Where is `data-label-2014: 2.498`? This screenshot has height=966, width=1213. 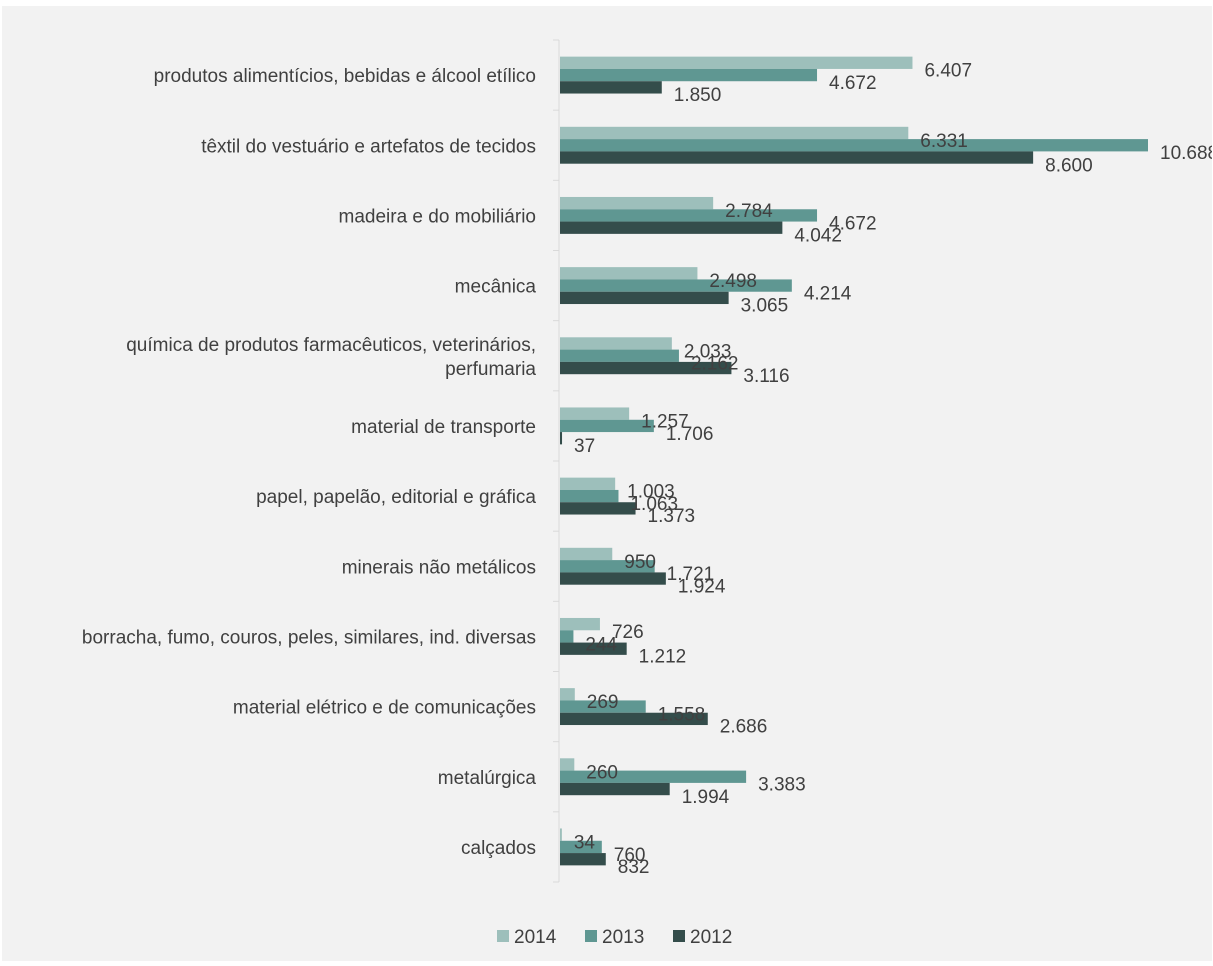 data-label-2014: 2.498 is located at coordinates (733, 281).